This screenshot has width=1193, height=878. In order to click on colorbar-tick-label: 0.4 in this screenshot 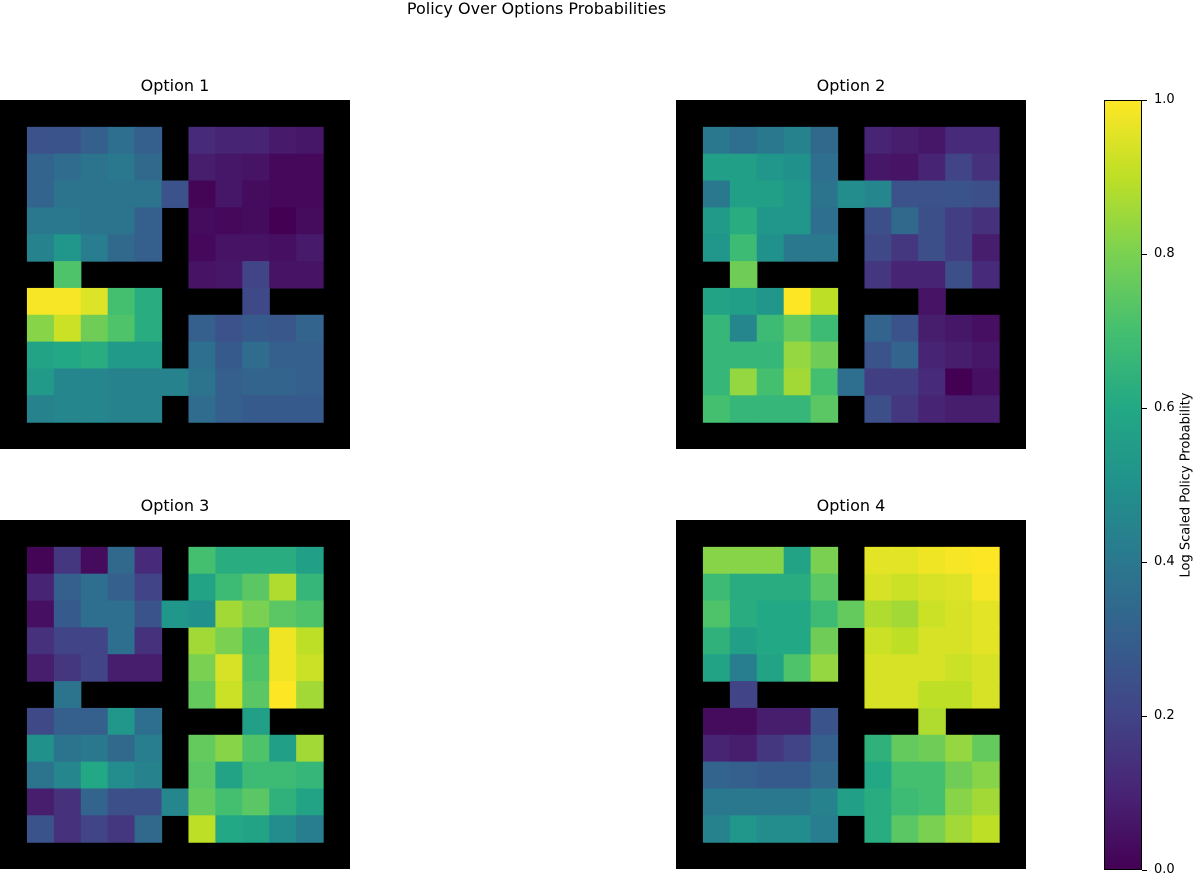, I will do `click(1164, 561)`.